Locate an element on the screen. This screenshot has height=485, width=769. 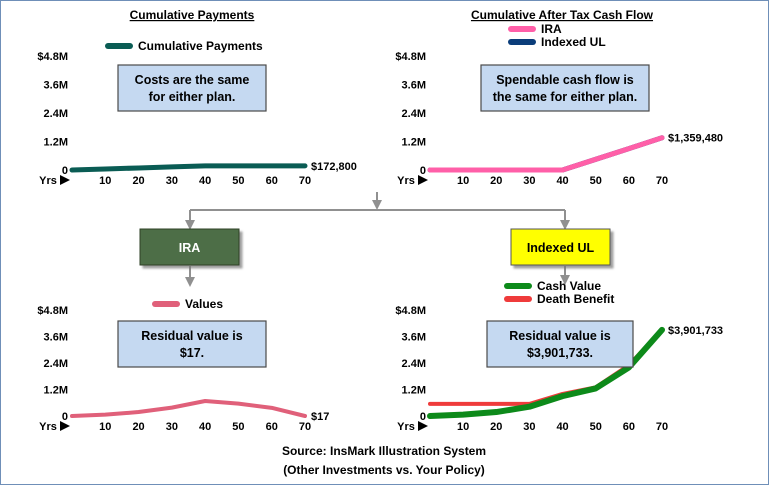
callout-text: the same for either plan. is located at coordinates (565, 97).